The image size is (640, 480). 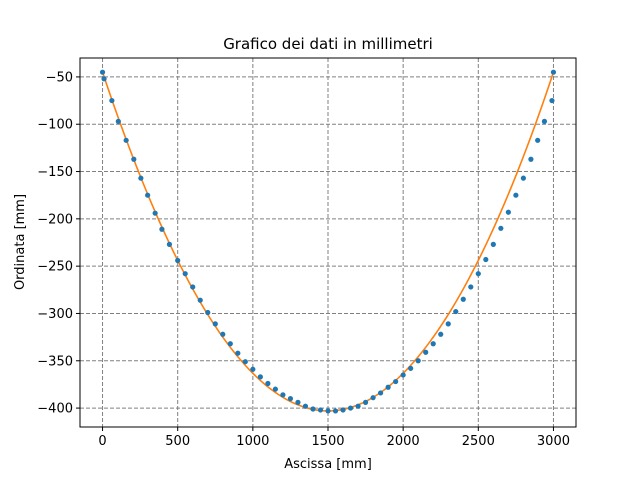 I want to click on y-tick-label: −400, so click(x=55, y=409).